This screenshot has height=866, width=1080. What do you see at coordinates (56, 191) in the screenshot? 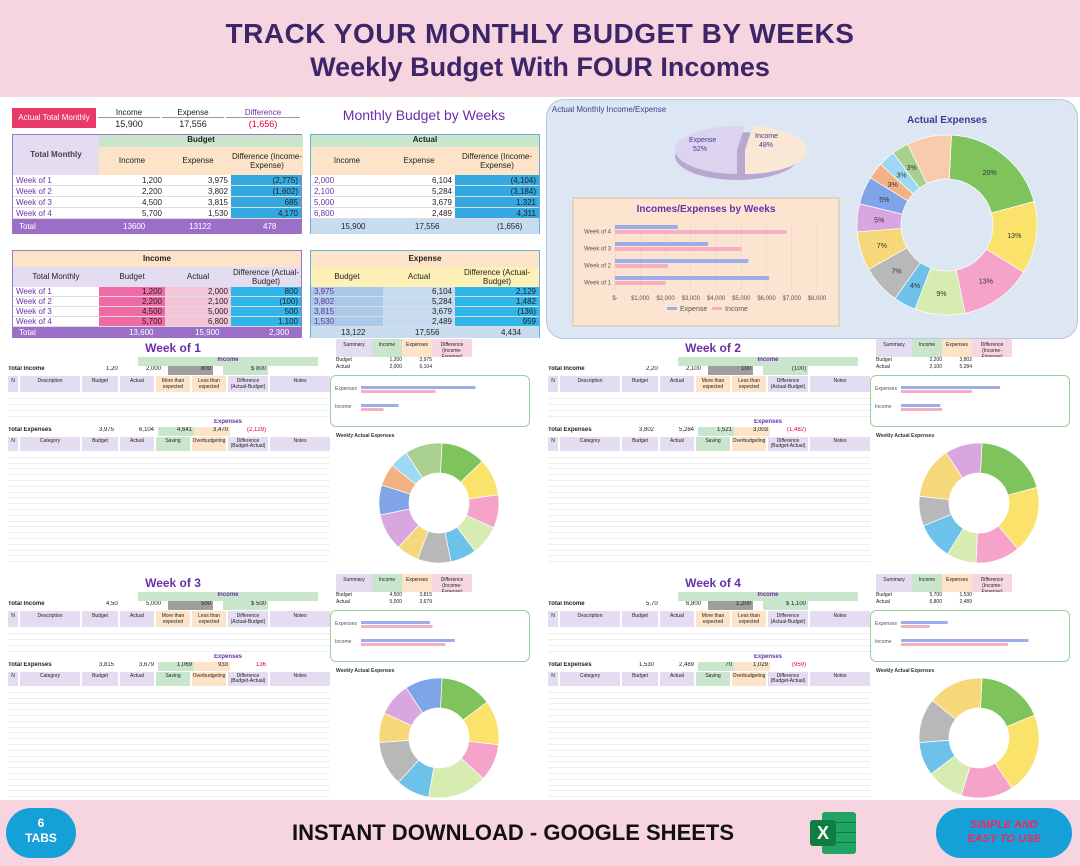
I see `budget-row-2-col-1: Week of 2` at bounding box center [56, 191].